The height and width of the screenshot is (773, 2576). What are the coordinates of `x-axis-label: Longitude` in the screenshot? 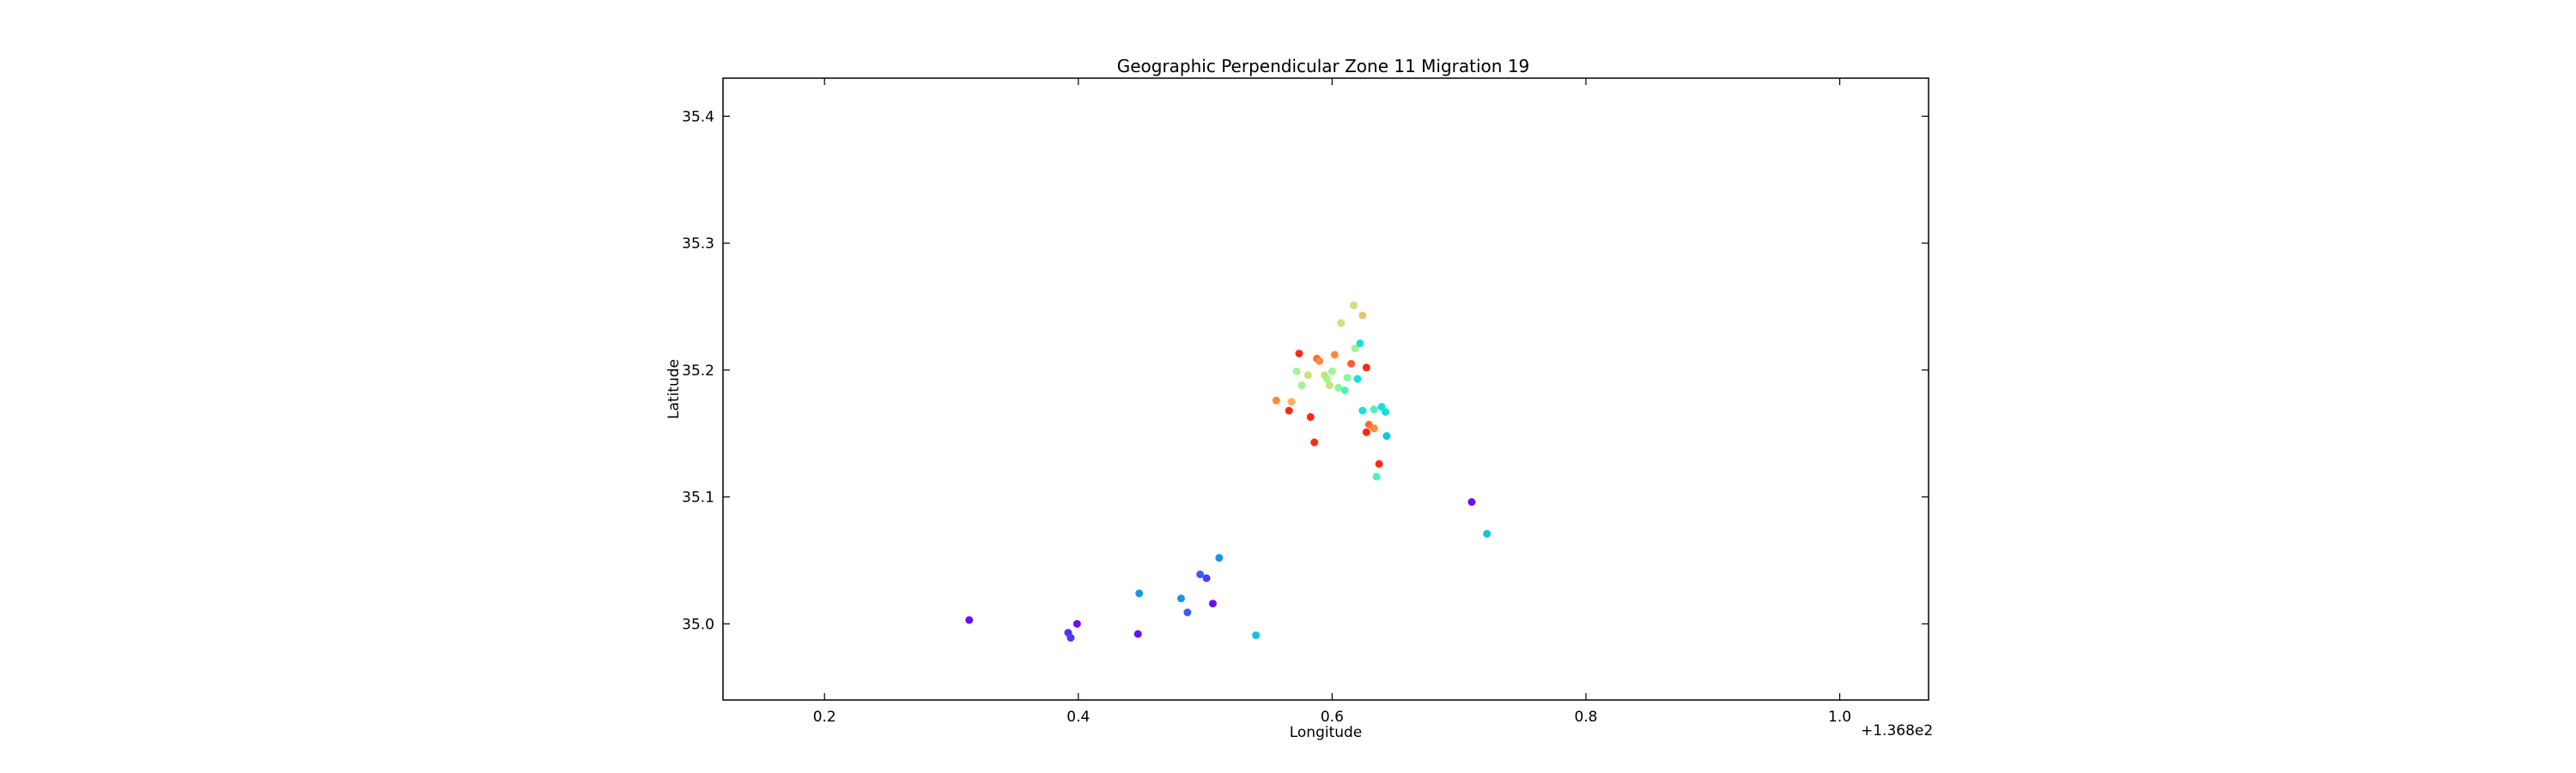 It's located at (1327, 732).